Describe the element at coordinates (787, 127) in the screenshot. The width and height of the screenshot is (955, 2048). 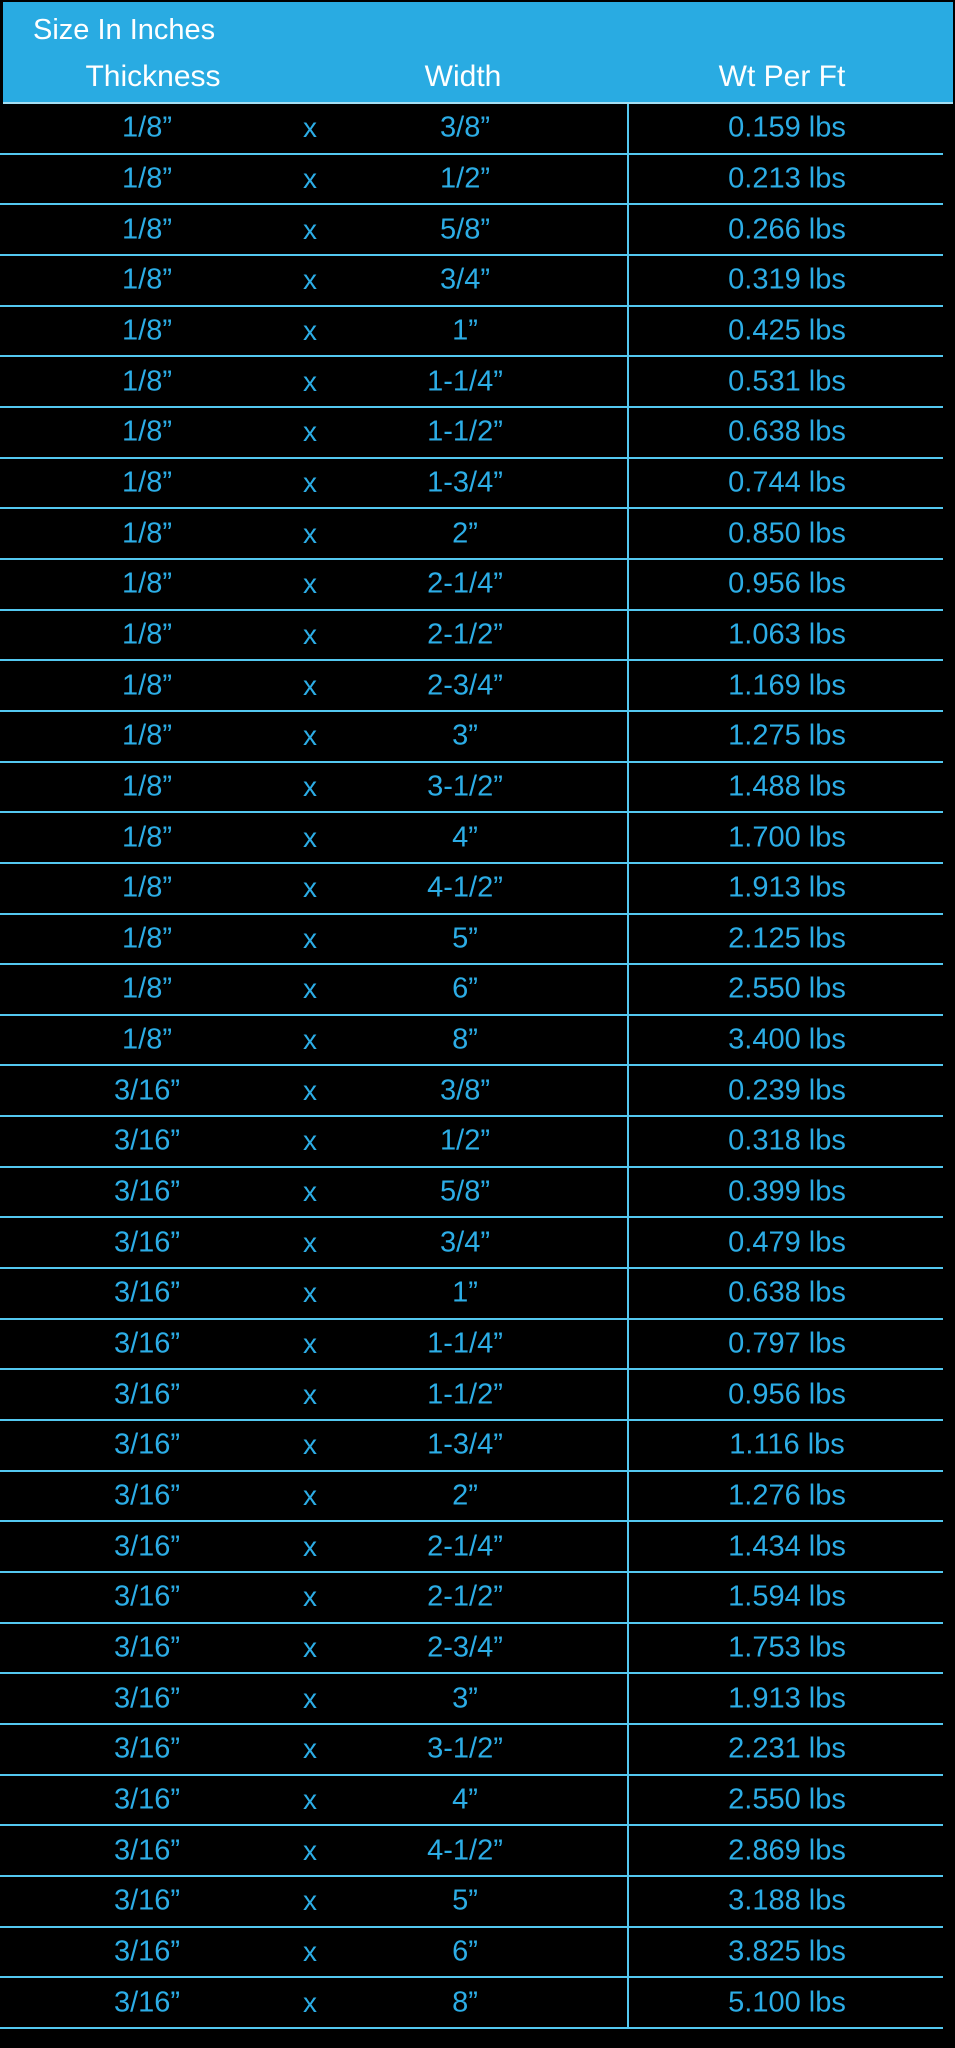
I see `weight-cell: 0.159 lbs` at that location.